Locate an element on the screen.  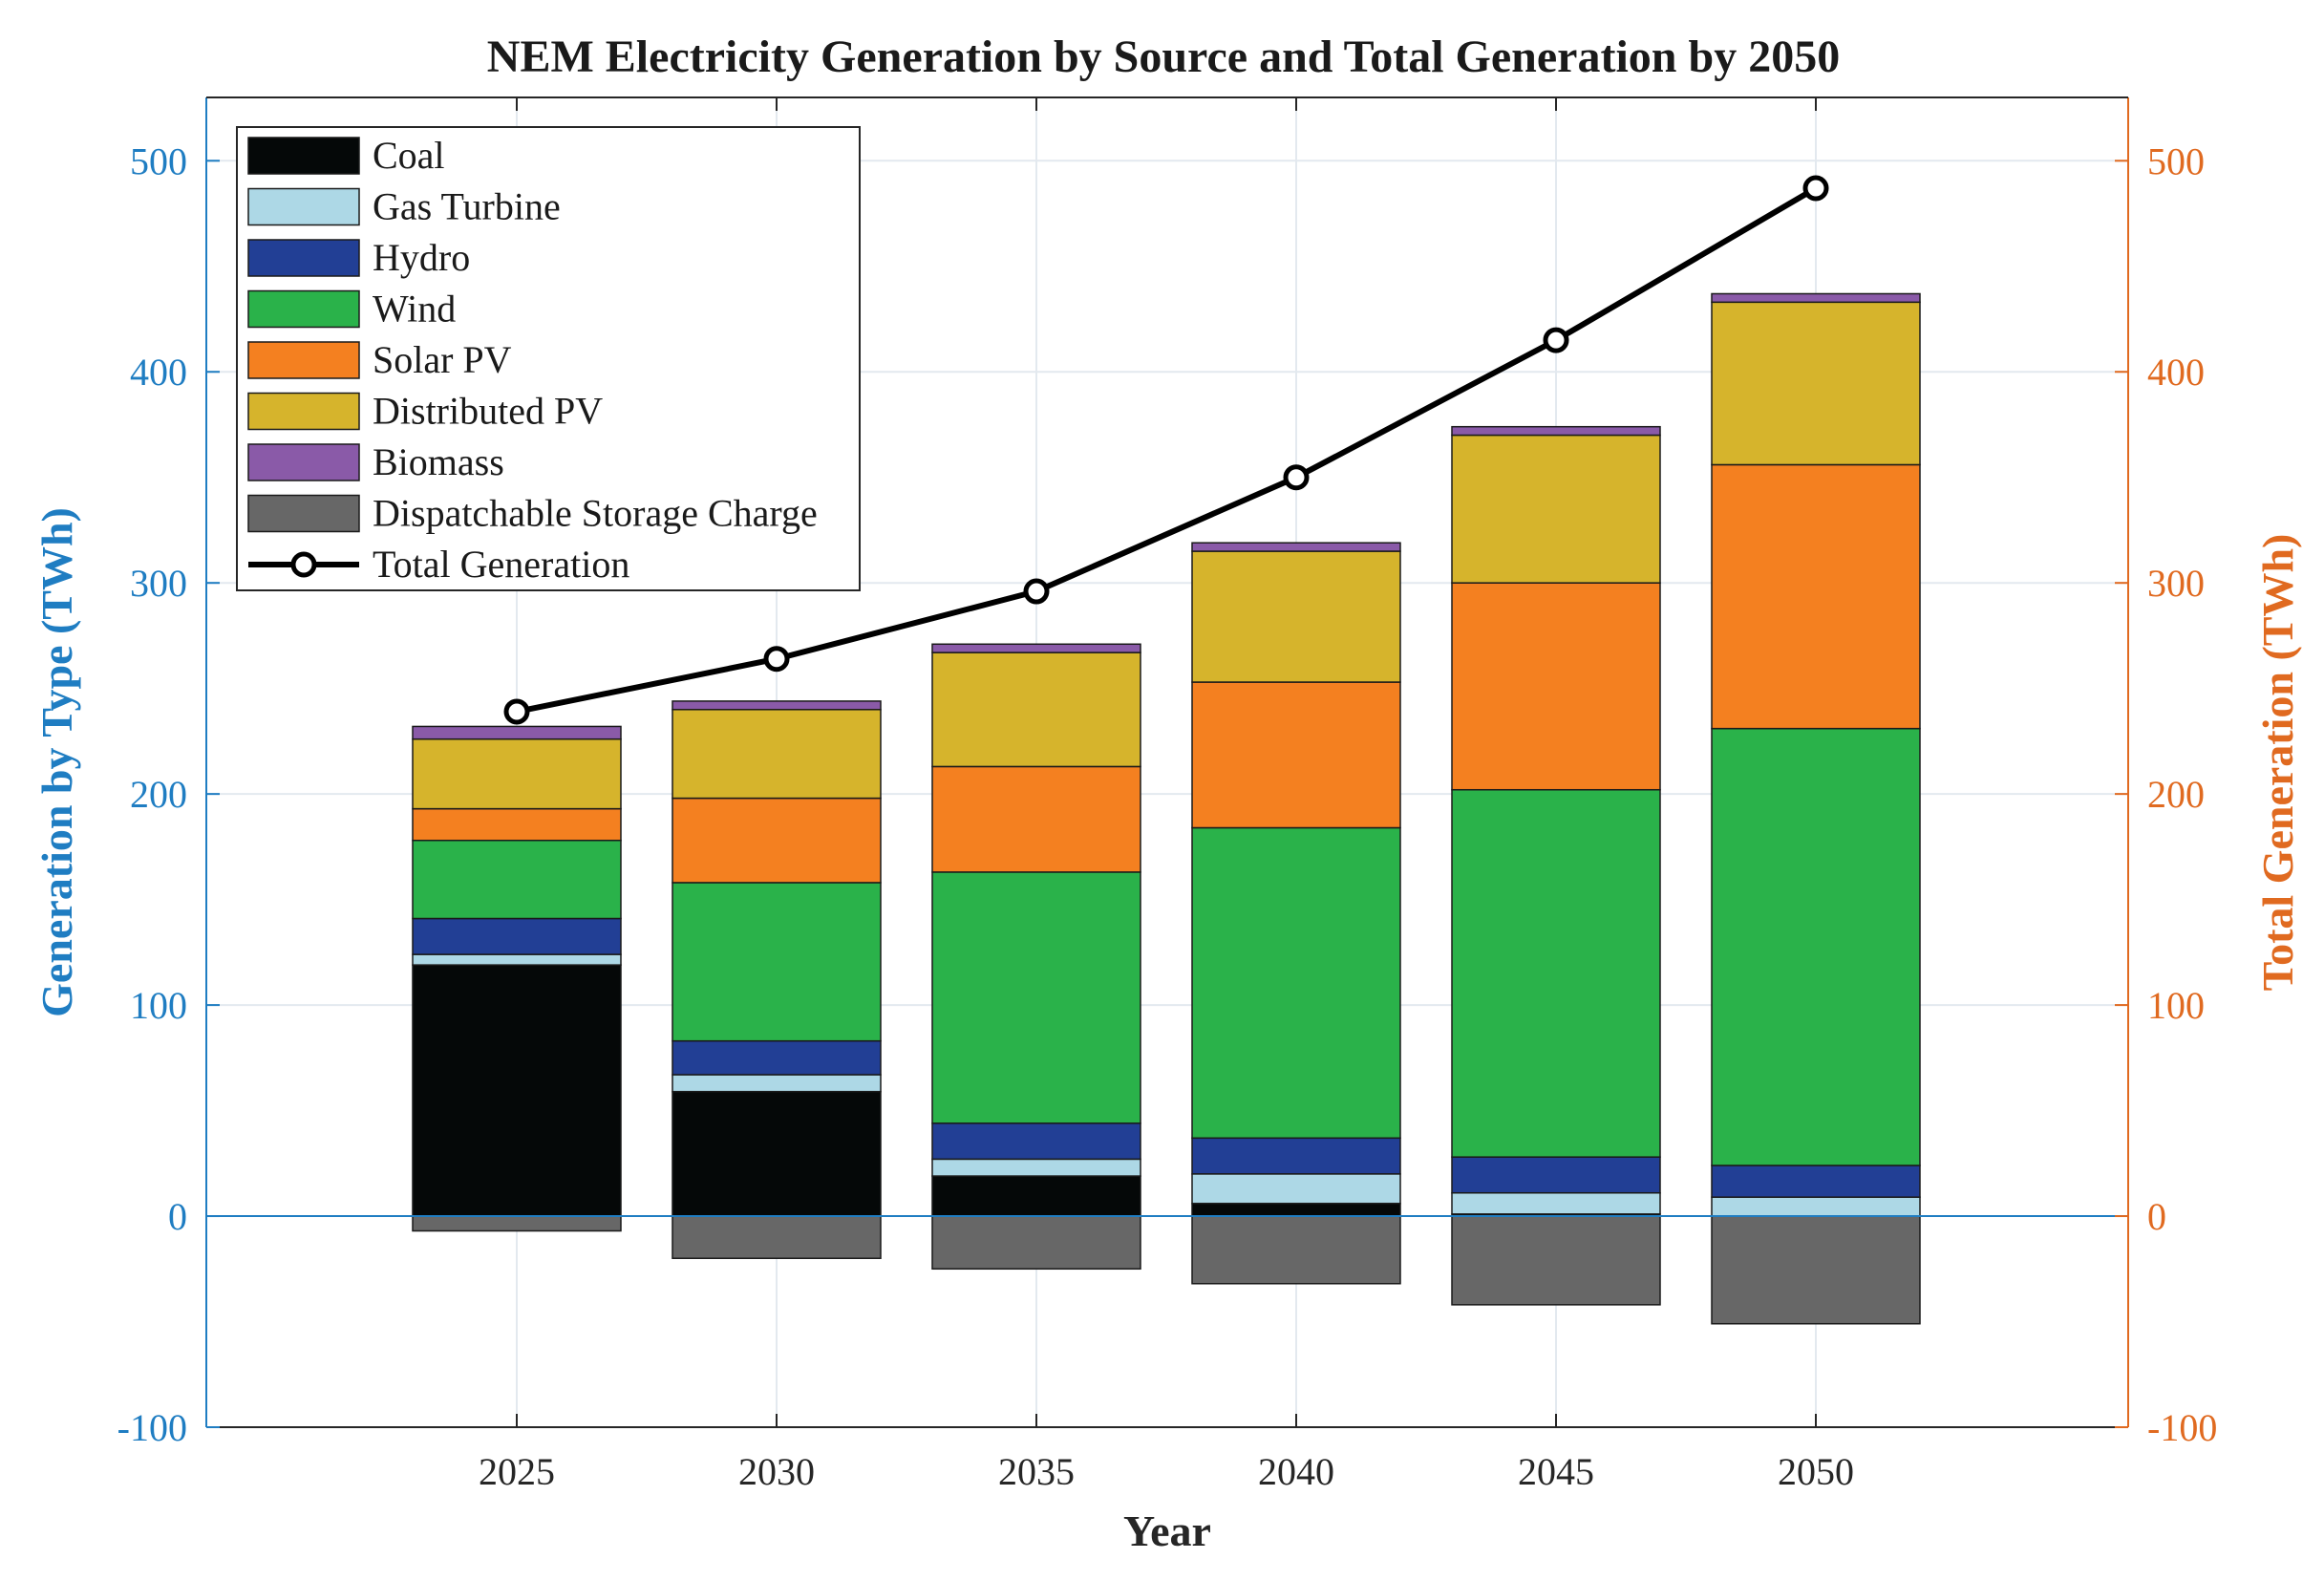
x-tick-label: 2025 is located at coordinates (517, 1471).